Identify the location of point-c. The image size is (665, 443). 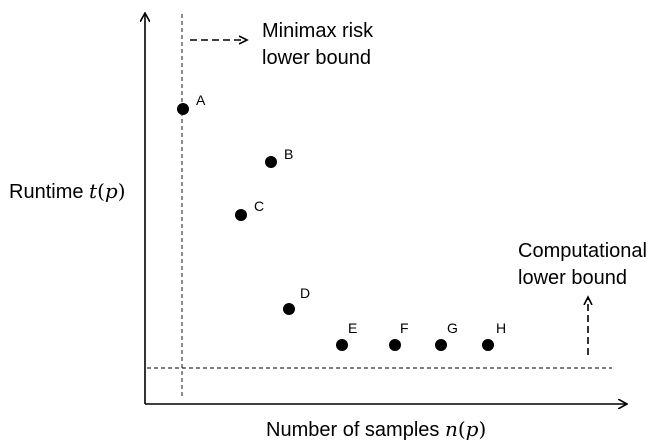
(241, 215).